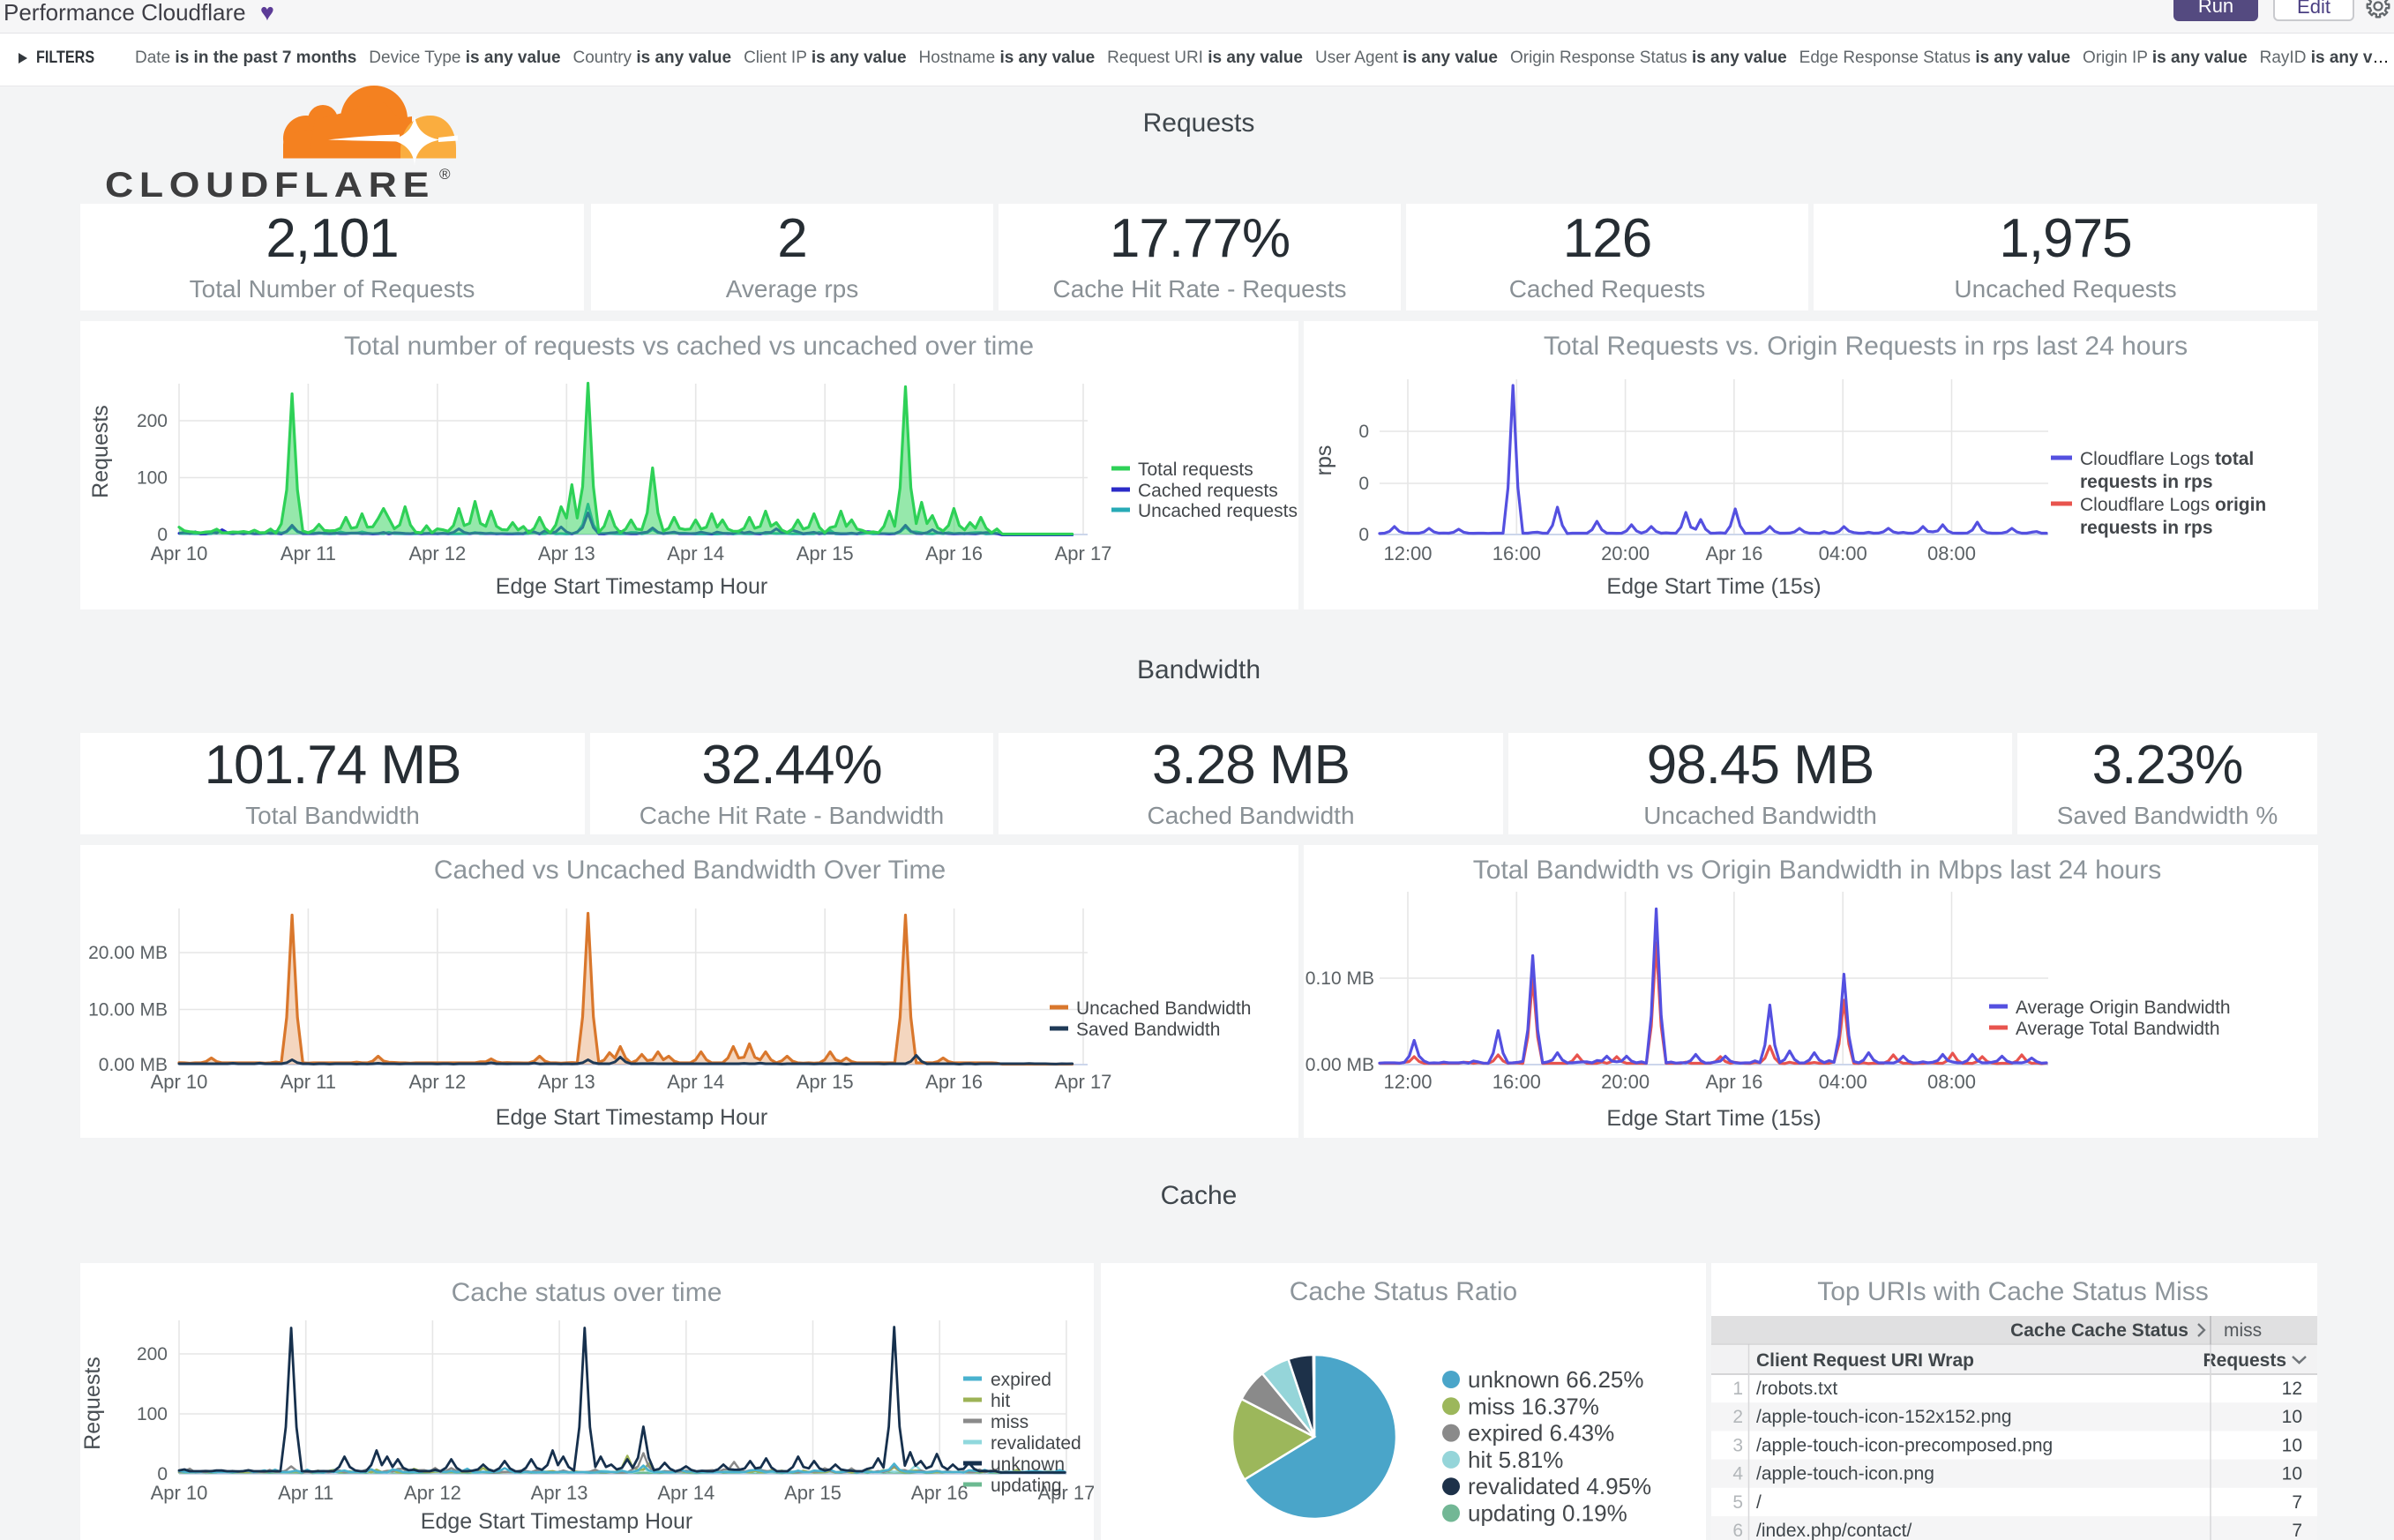 Image resolution: width=2394 pixels, height=1540 pixels. Describe the element at coordinates (128, 1010) in the screenshot. I see `svg-text: 10.00 MB` at that location.